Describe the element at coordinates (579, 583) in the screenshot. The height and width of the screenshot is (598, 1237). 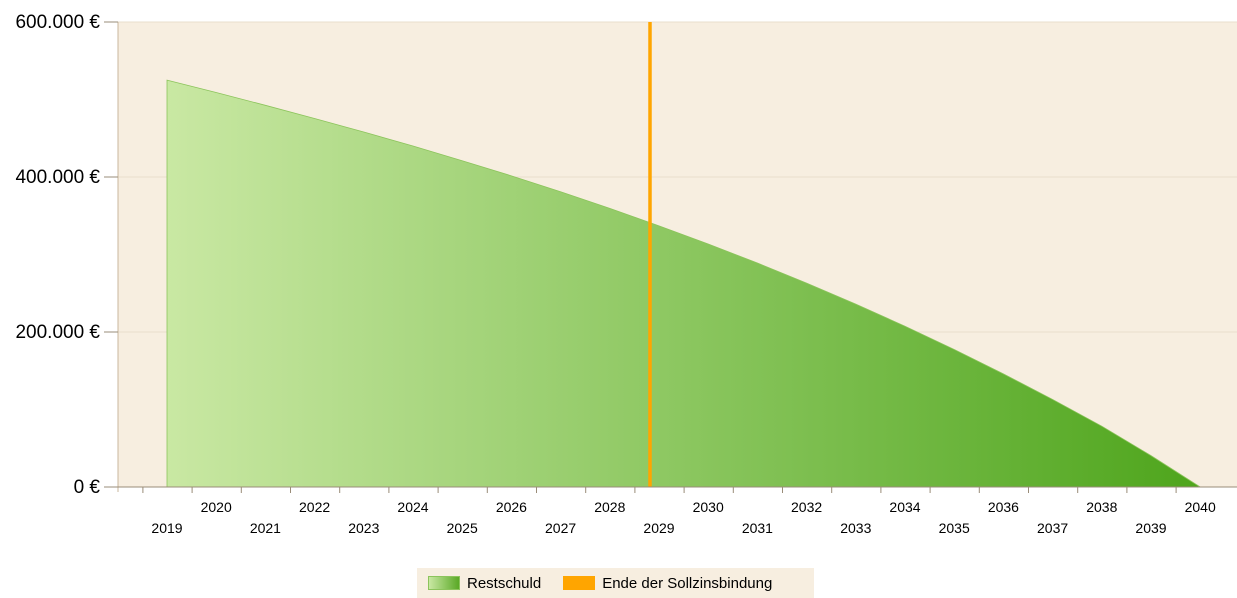
I see `sollzinsbindung-swatch` at that location.